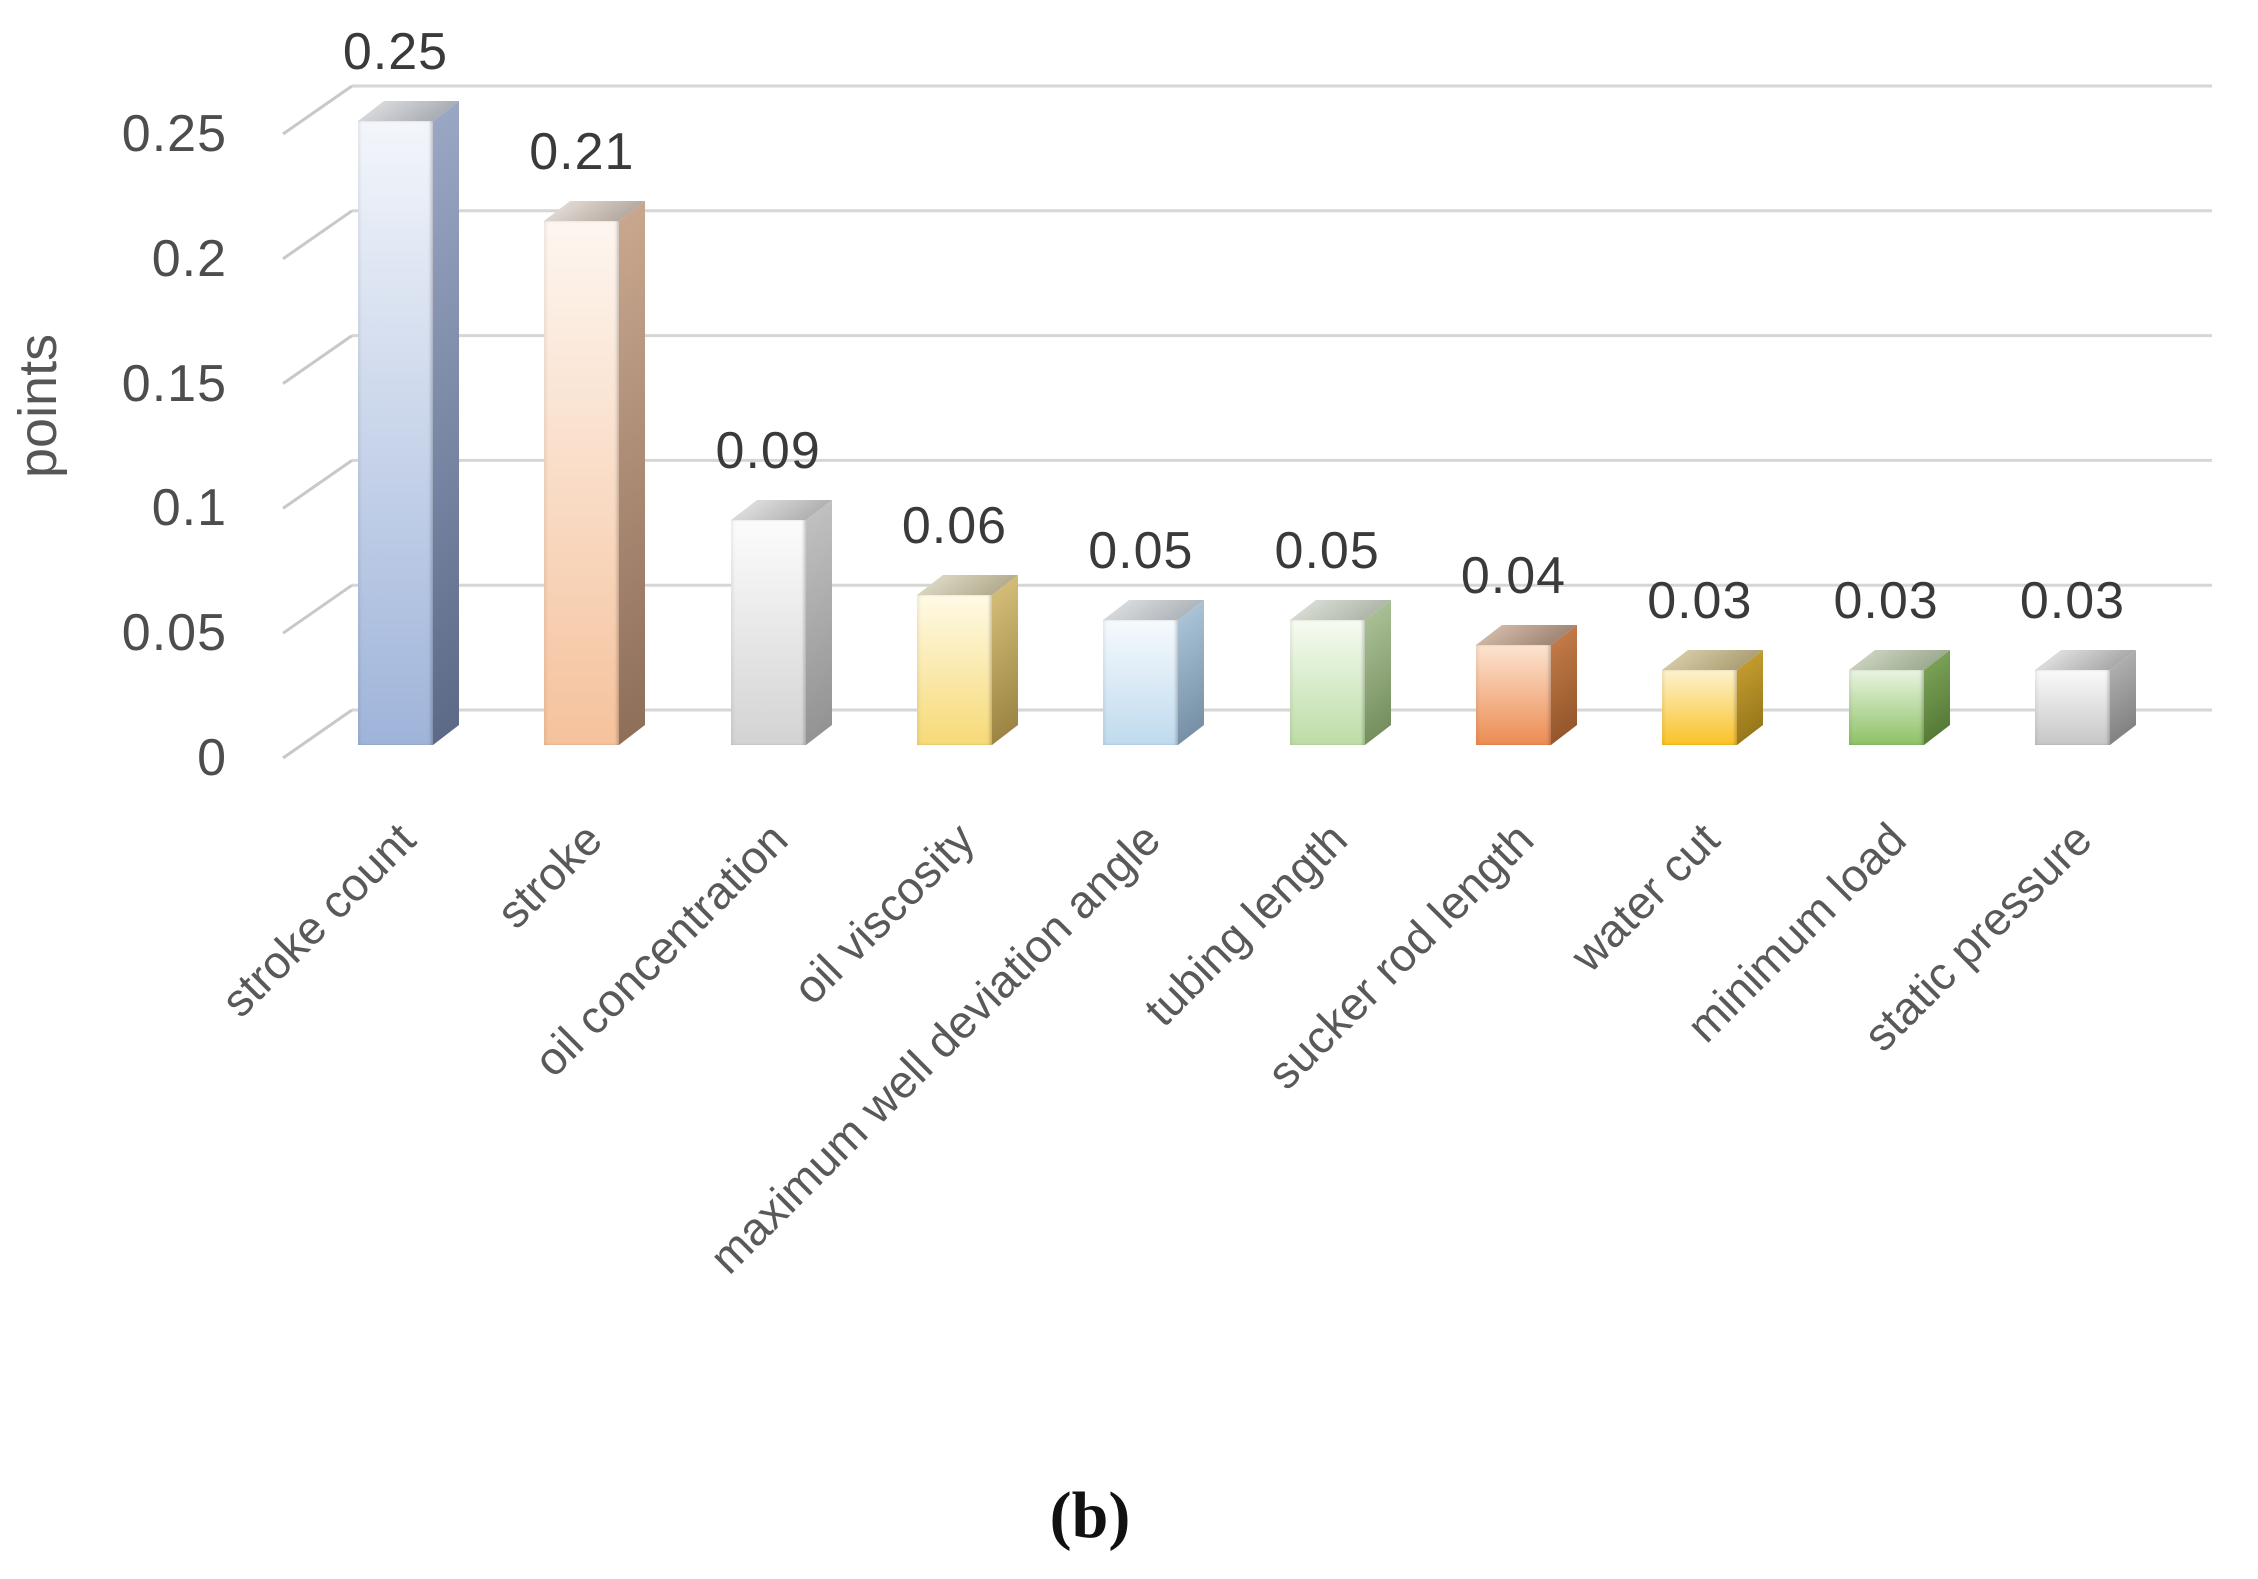  What do you see at coordinates (38, 405) in the screenshot?
I see `y-axis-title: points` at bounding box center [38, 405].